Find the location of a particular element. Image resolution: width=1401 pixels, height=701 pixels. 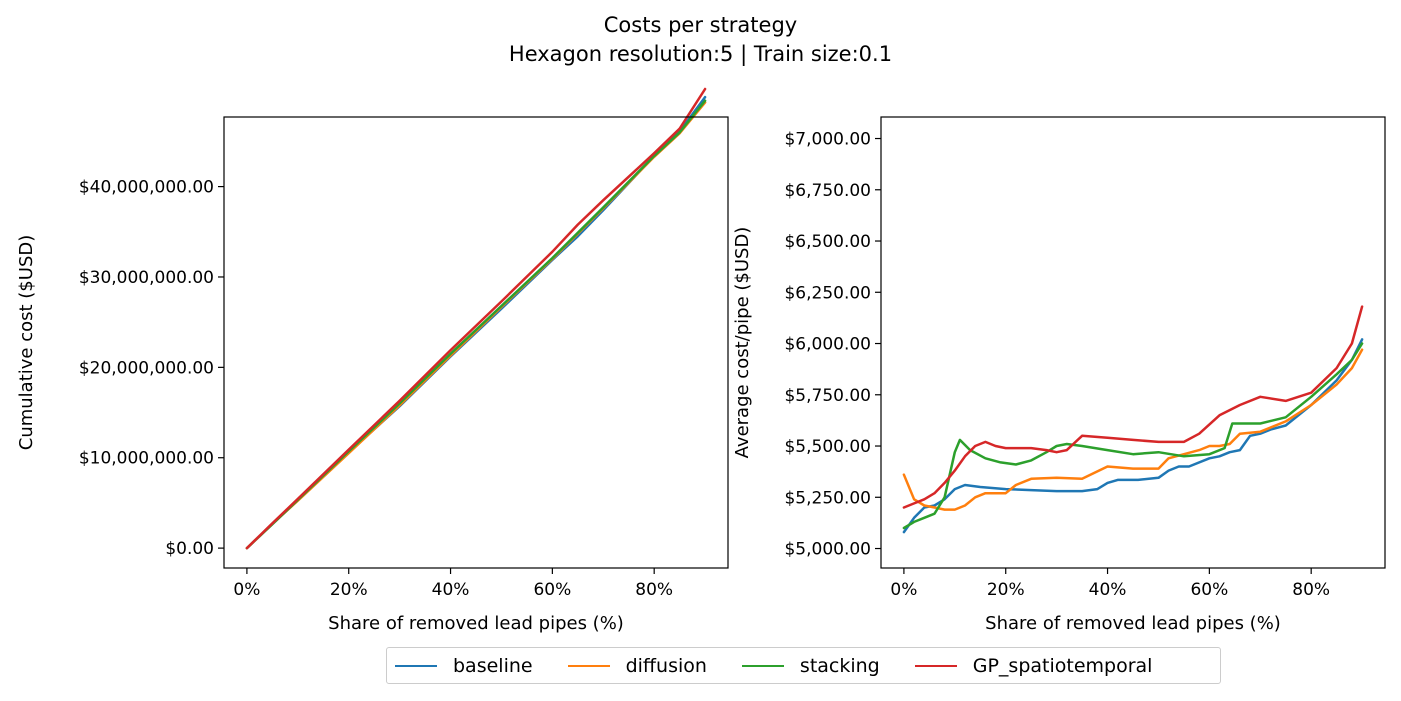

figure-title: Costs per strategy is located at coordinates (700, 25).